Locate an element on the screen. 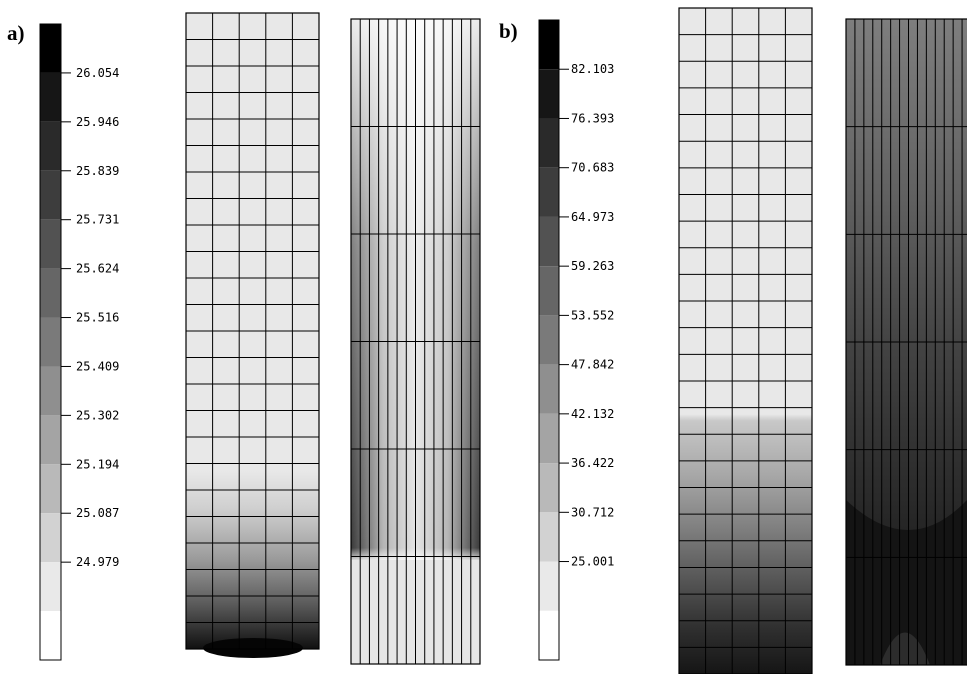  panel-b-level-label: 25.001 is located at coordinates (592, 562).